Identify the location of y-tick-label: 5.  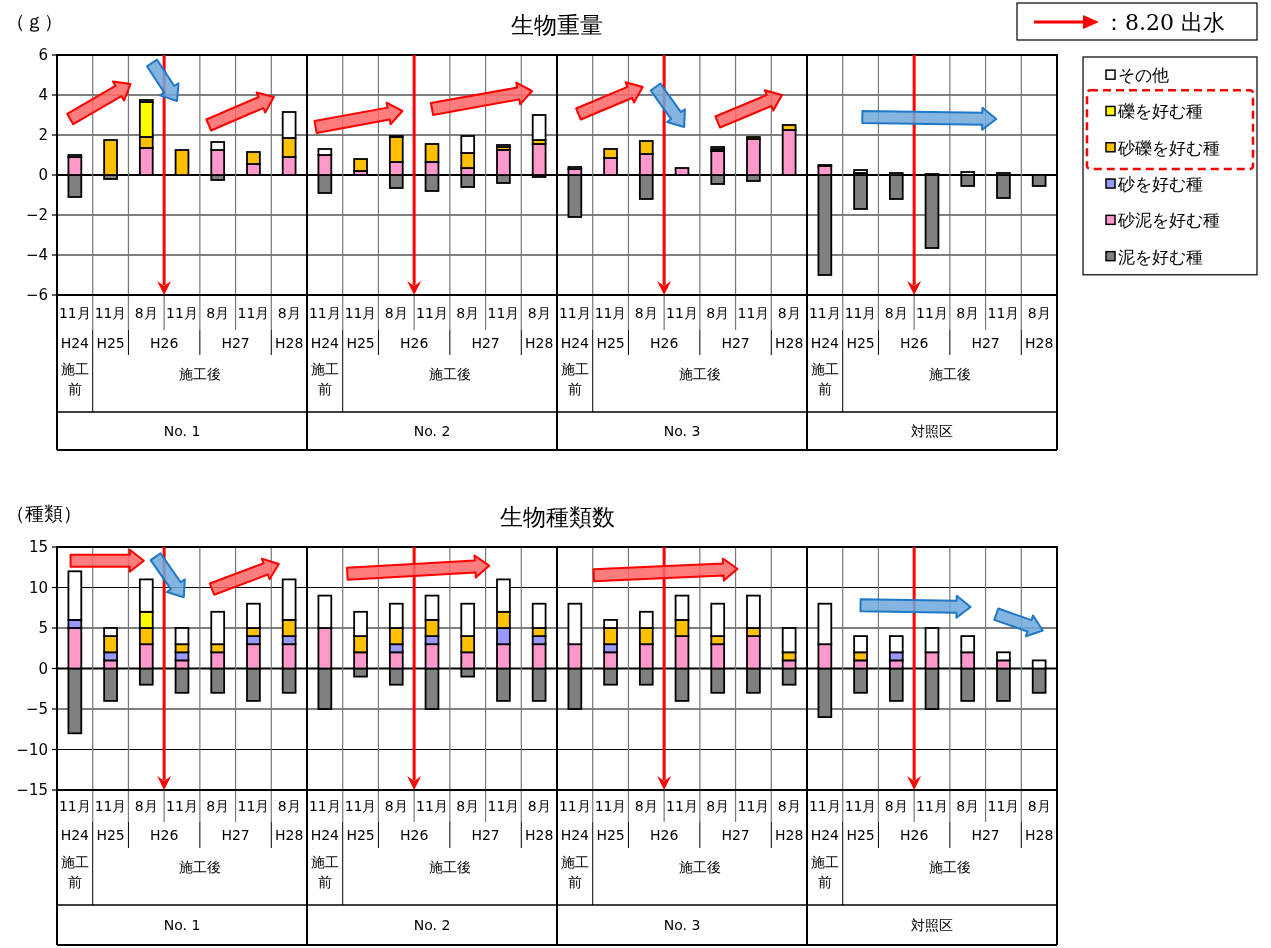
(43, 628).